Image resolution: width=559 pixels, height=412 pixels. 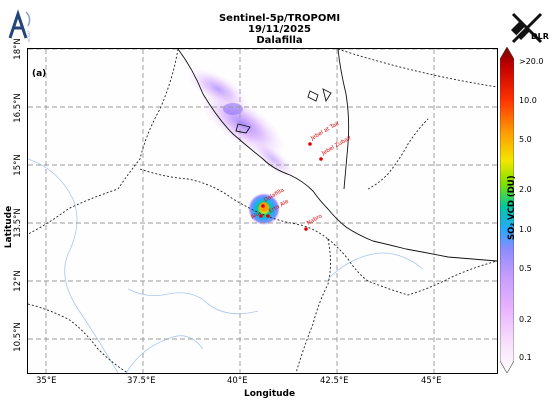 What do you see at coordinates (20, 26) in the screenshot?
I see `acsaf-logo: ACSAF` at bounding box center [20, 26].